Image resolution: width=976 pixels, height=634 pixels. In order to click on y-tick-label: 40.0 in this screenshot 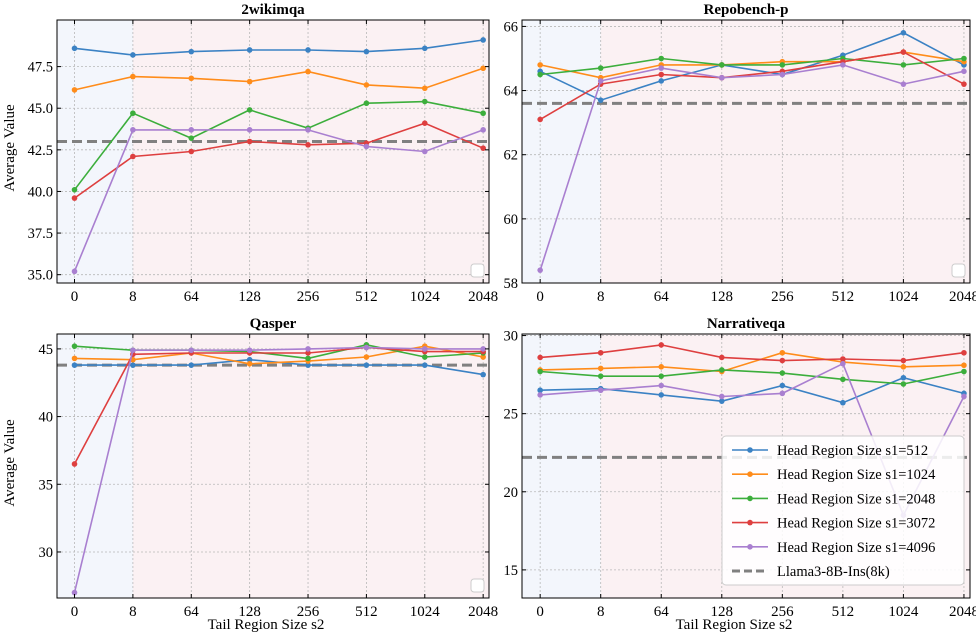, I will do `click(40, 192)`.